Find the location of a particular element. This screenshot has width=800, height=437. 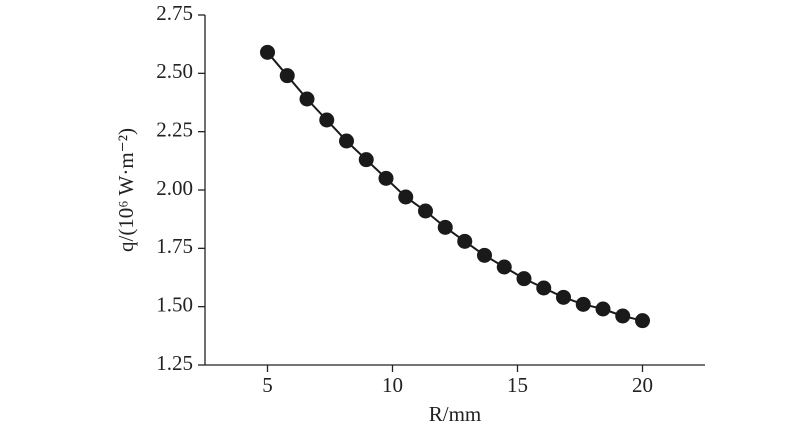

y-tick-label: 1.25 is located at coordinates (174, 363).